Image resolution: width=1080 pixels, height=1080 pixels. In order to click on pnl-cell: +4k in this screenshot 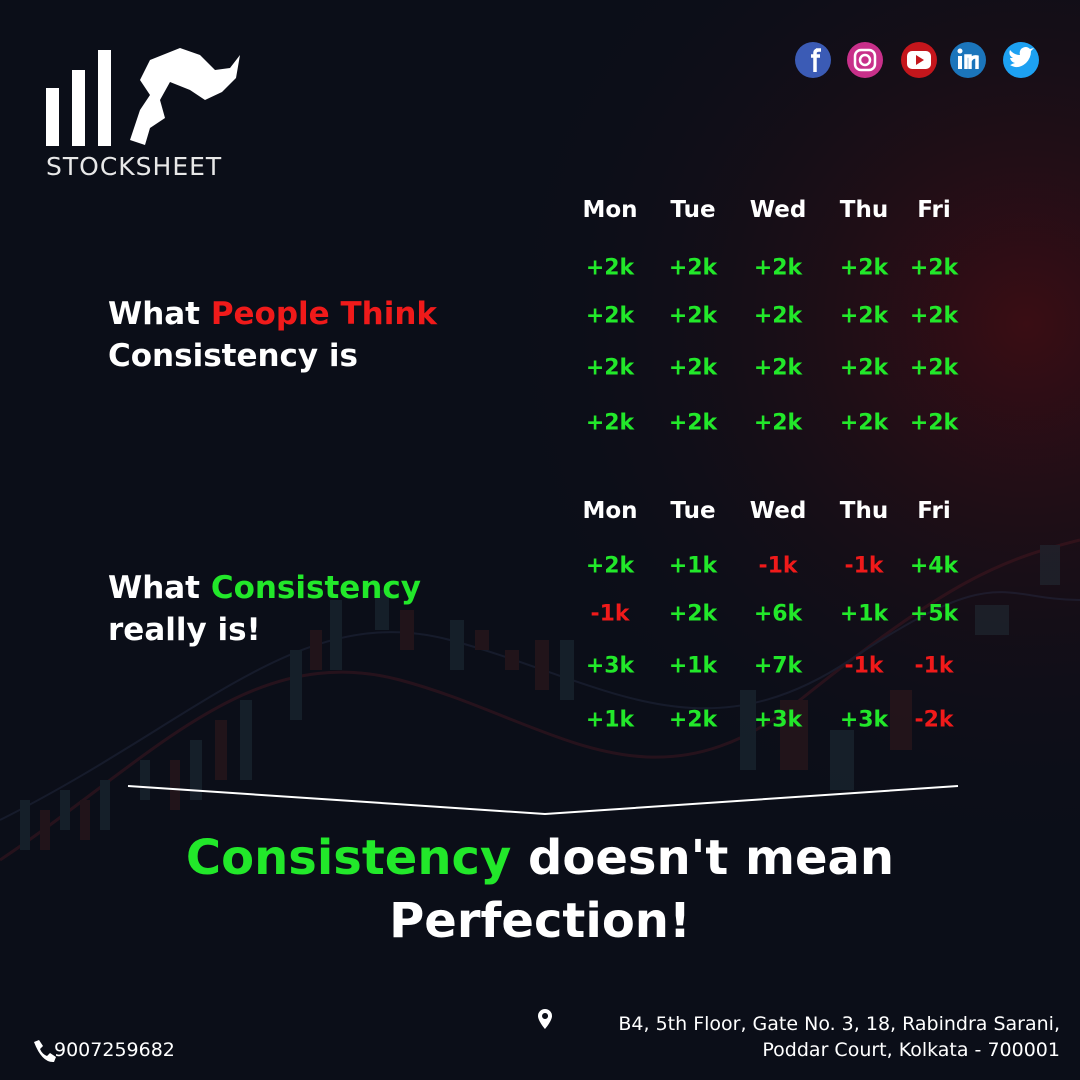, I will do `click(934, 566)`.